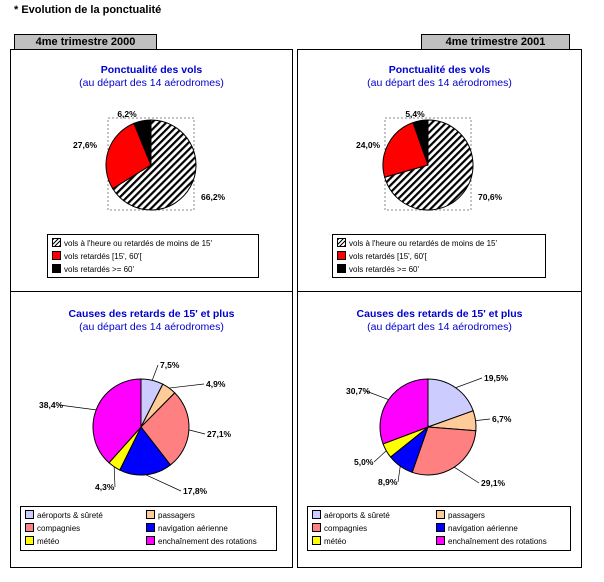 This screenshot has width=604, height=582. Describe the element at coordinates (358, 391) in the screenshot. I see `data-label: 30,7%` at that location.